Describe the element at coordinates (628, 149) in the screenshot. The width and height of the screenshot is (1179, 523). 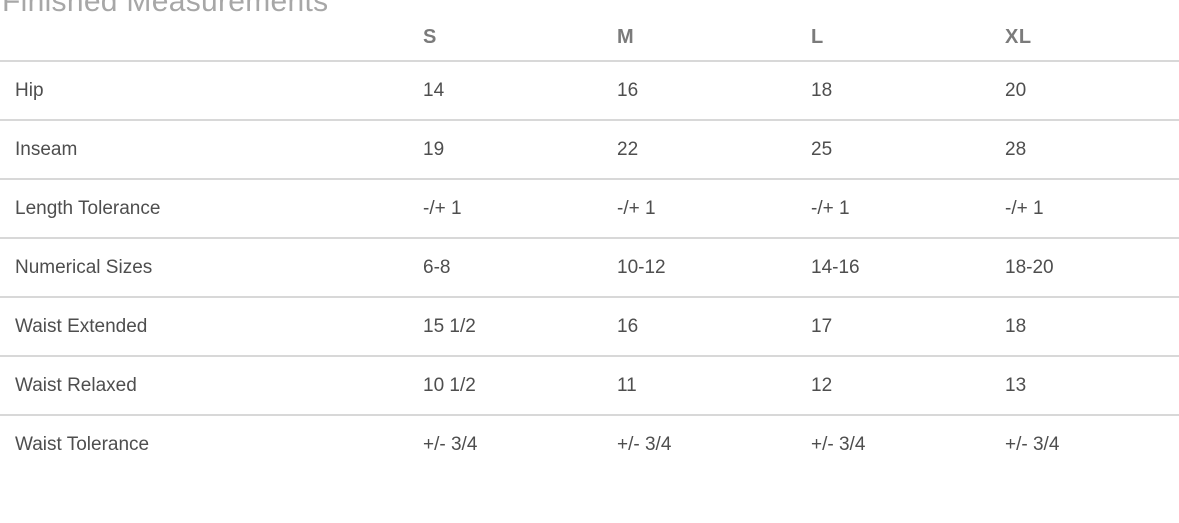
I see `cell-value: 22` at that location.